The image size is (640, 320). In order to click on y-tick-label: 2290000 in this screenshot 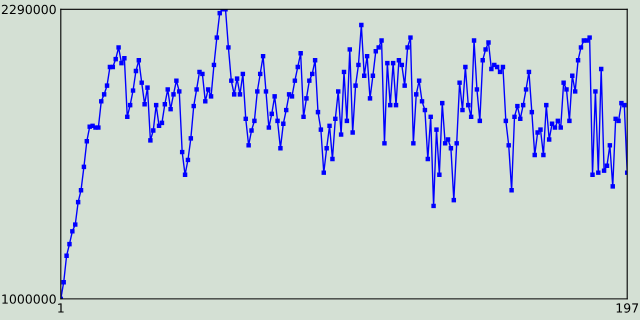, I will do `click(29, 9)`.